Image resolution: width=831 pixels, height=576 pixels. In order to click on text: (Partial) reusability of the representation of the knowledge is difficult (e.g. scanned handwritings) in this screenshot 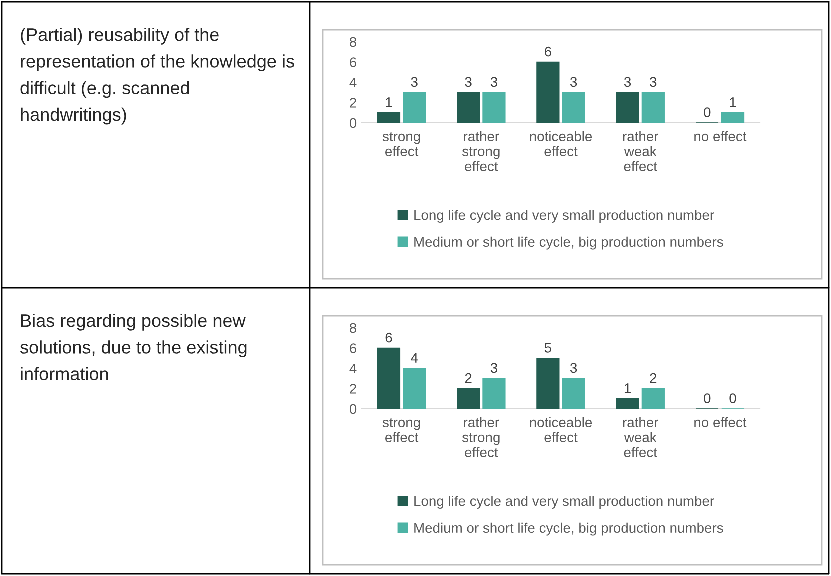, I will do `click(157, 76)`.